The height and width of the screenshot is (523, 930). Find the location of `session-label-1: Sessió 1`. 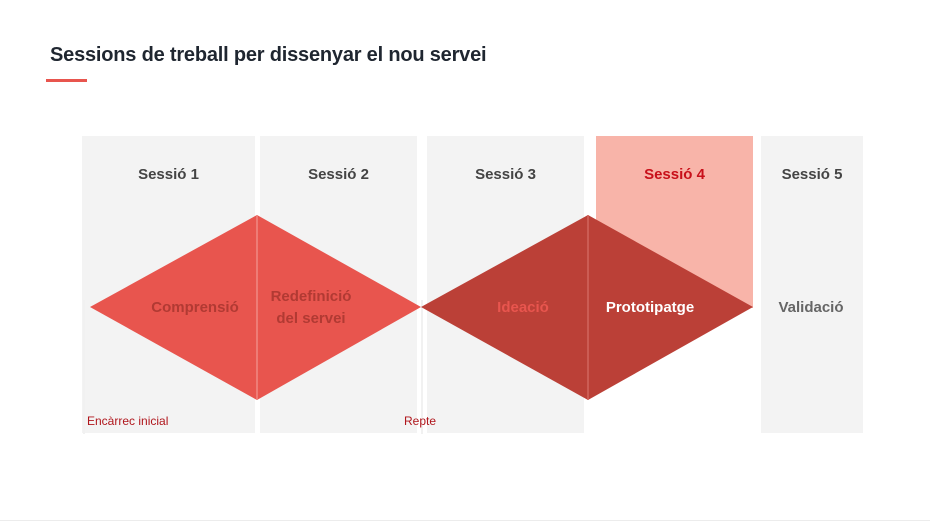

session-label-1: Sessió 1 is located at coordinates (168, 174).